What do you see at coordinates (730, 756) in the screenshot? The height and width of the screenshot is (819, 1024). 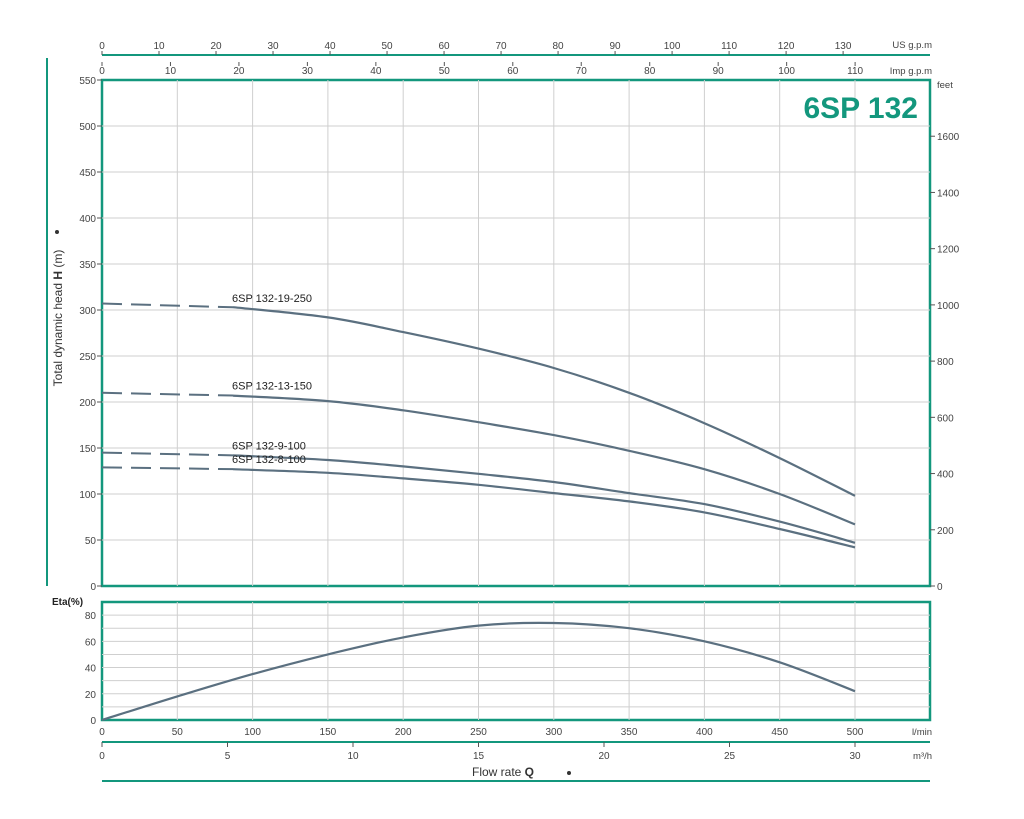 I see `m3h-tick-label: 25` at bounding box center [730, 756].